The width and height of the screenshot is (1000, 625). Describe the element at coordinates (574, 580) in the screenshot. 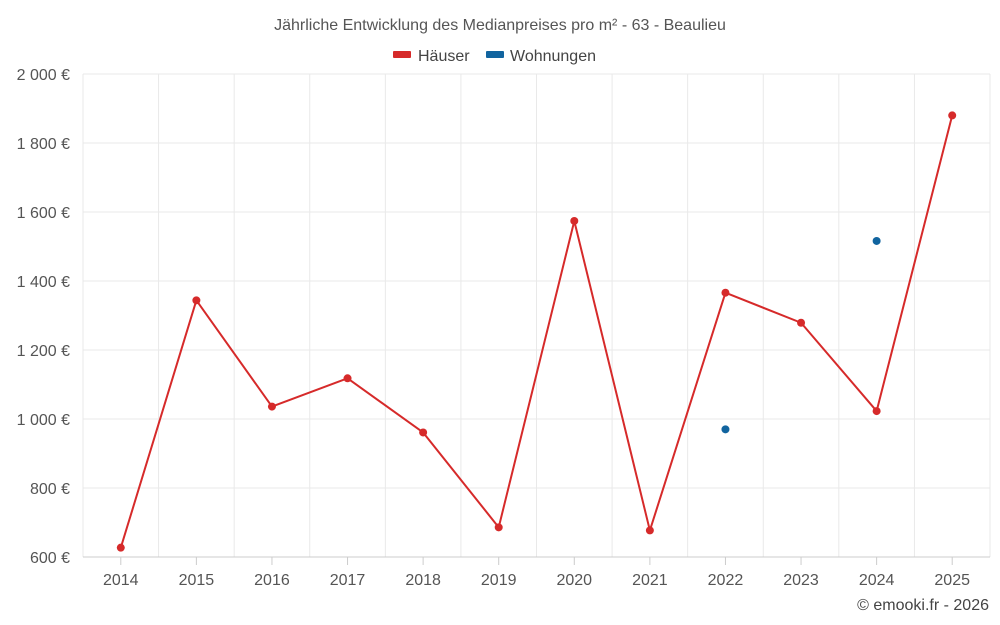

I see `x-tick-label: 2020` at that location.